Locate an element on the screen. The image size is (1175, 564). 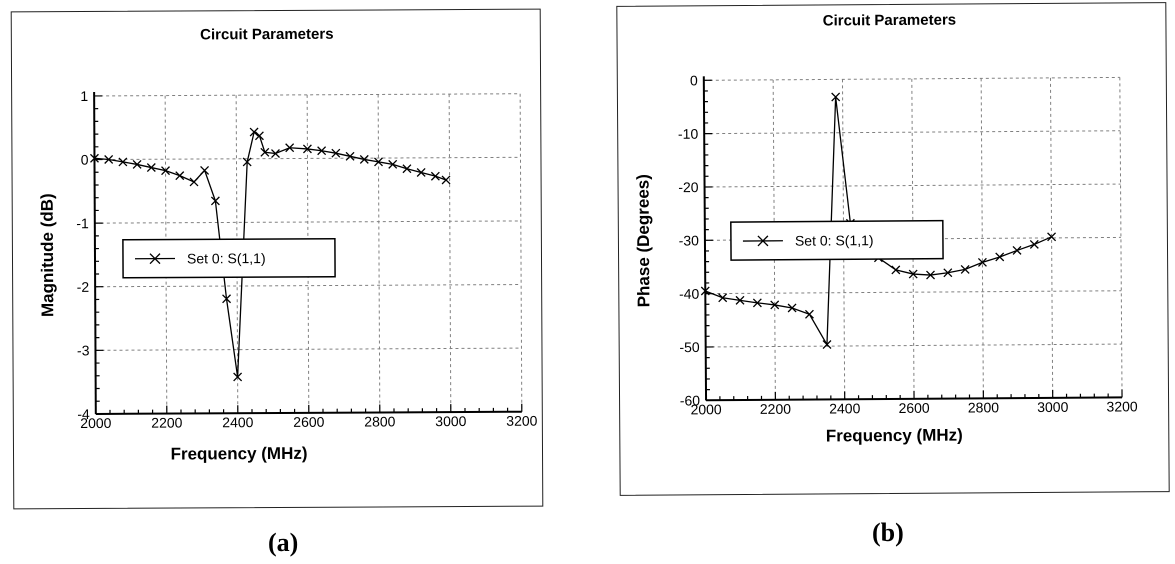
y-tick-label: -50 is located at coordinates (689, 347).